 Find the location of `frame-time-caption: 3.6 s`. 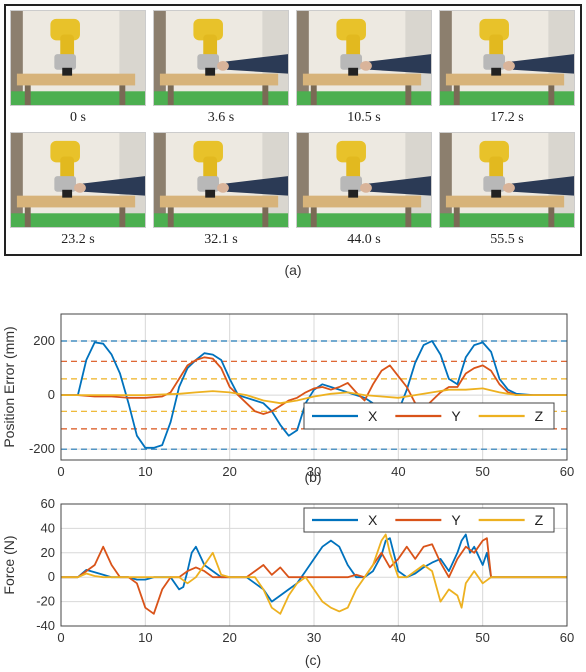

frame-time-caption: 3.6 s is located at coordinates (221, 117).